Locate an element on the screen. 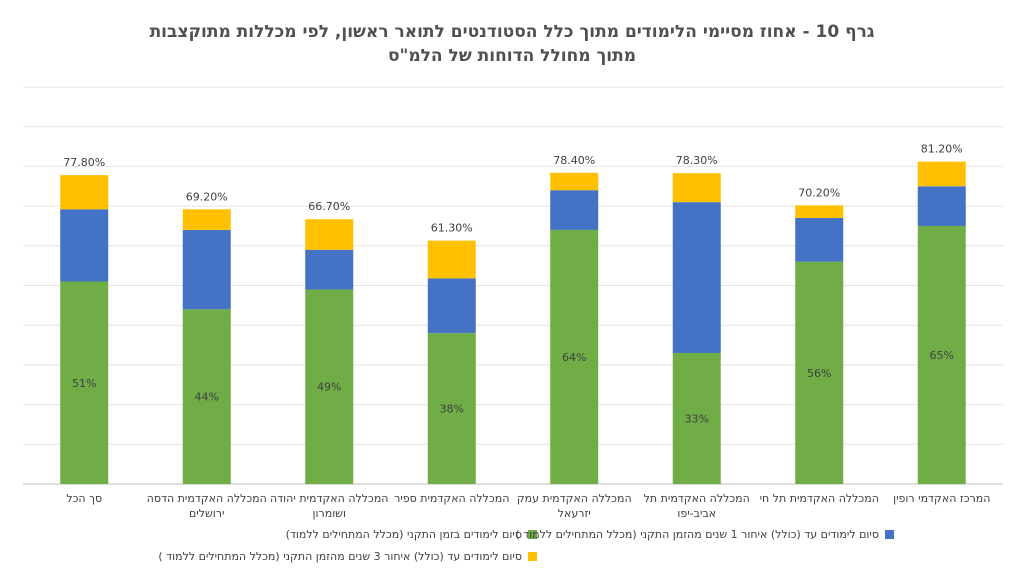  category-label: ירושלים is located at coordinates (206, 513).